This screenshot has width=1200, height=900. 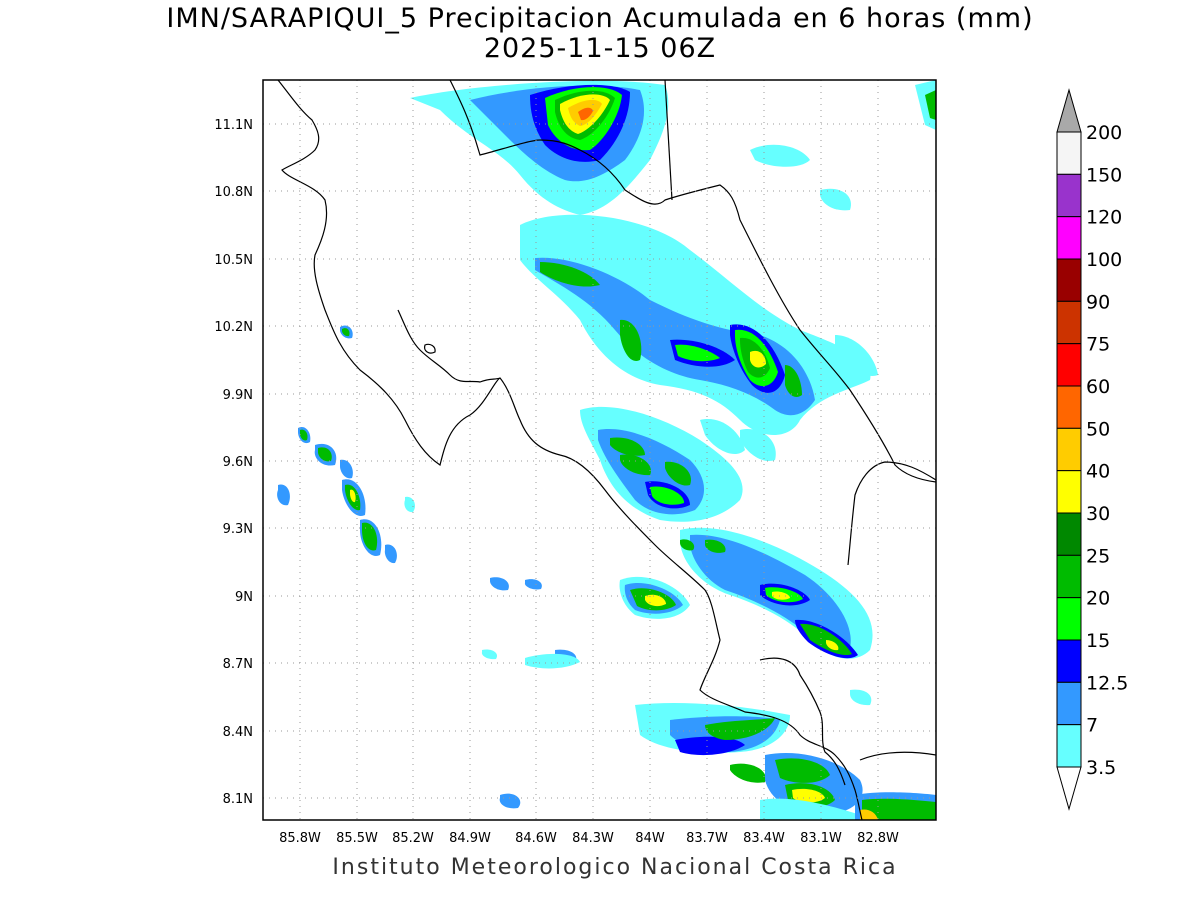 I want to click on lon-tick: 84W, so click(x=650, y=838).